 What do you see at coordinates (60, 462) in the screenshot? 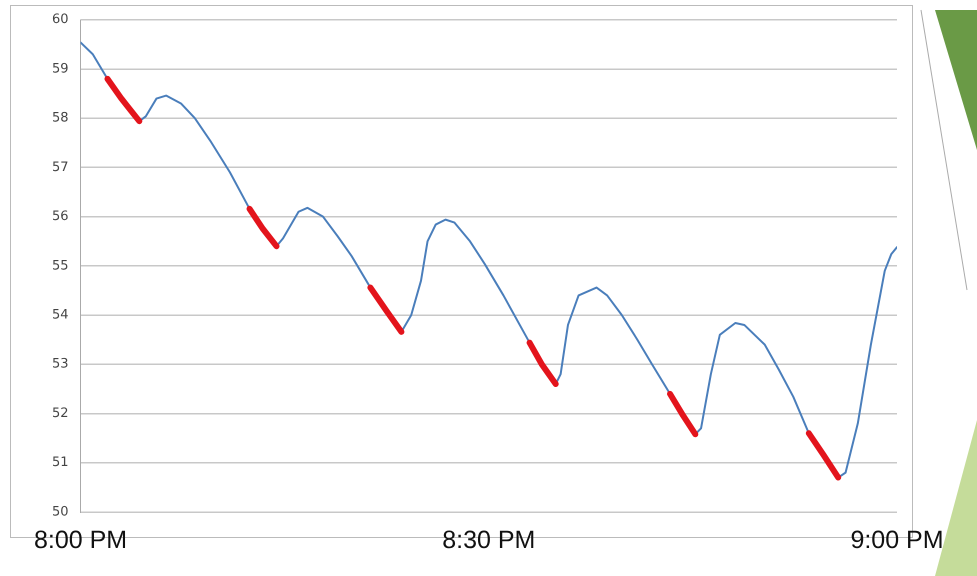
I see `y-tick-label: 51` at bounding box center [60, 462].